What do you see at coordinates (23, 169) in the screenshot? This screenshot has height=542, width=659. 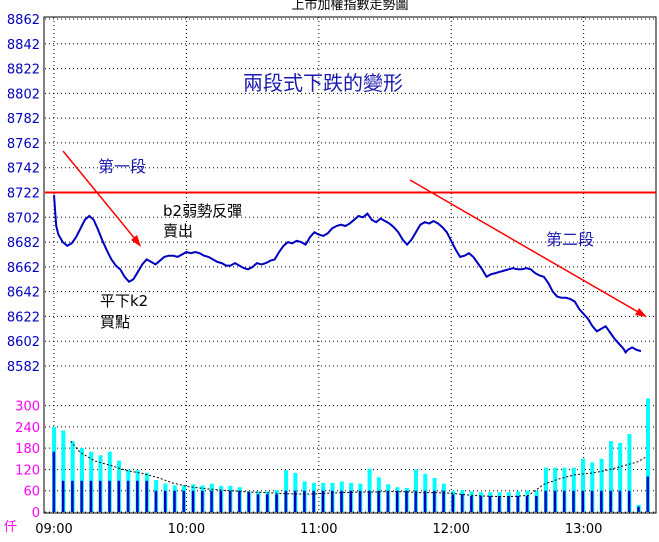 I see `price-tick-label: 8742` at bounding box center [23, 169].